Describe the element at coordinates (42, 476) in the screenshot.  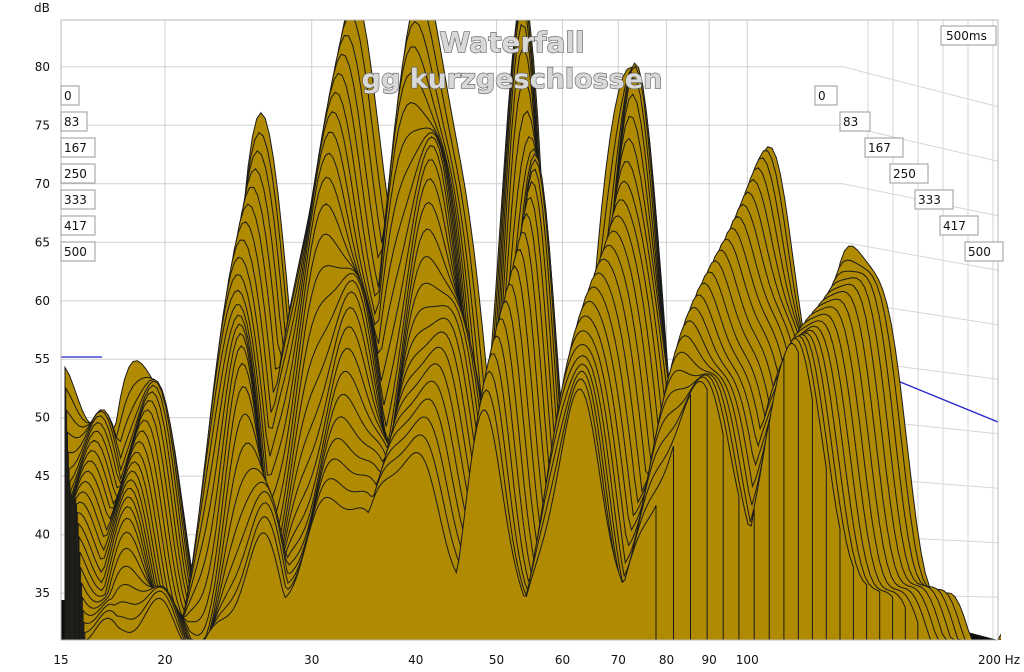
I see `y-tick-label: 45` at that location.